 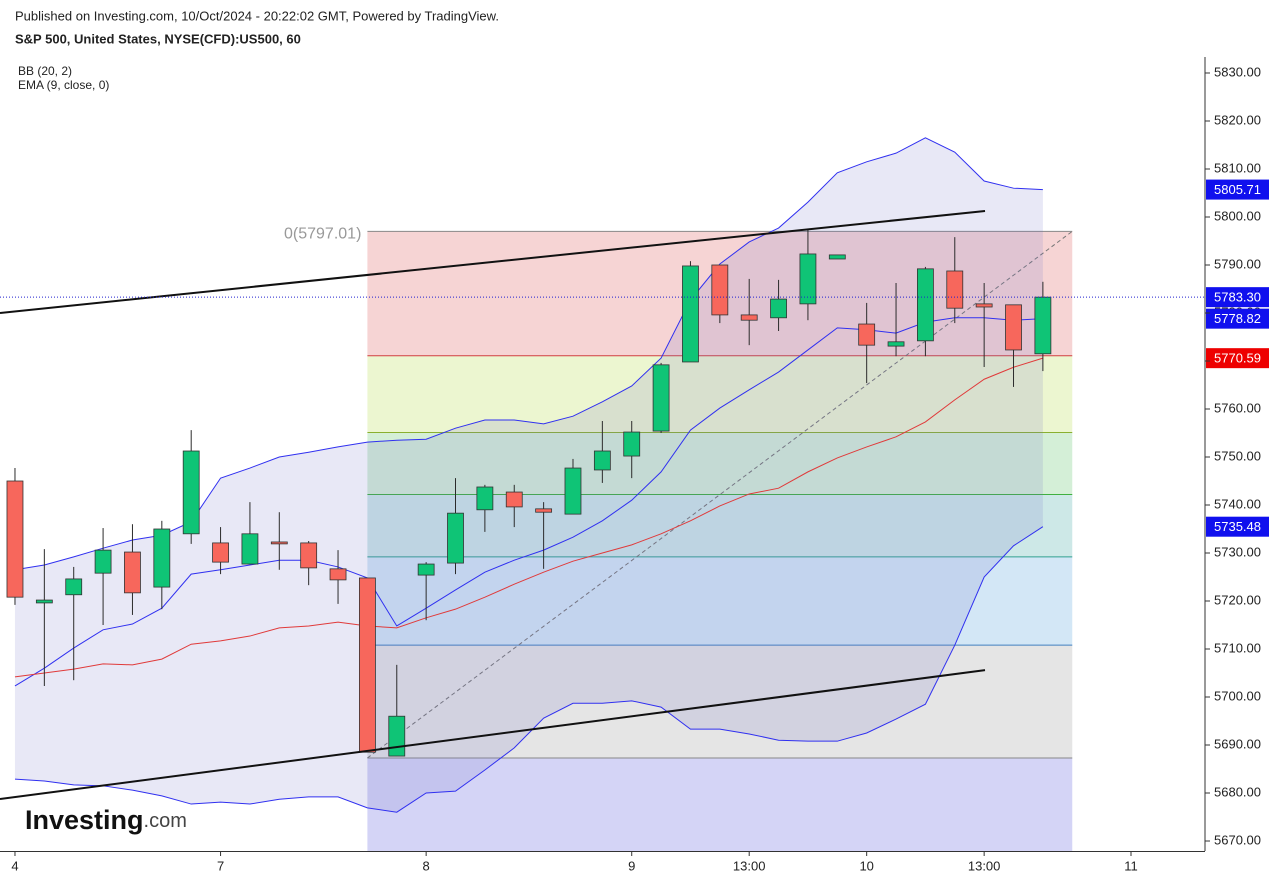 What do you see at coordinates (220, 865) in the screenshot?
I see `x-tick-label: 7` at bounding box center [220, 865].